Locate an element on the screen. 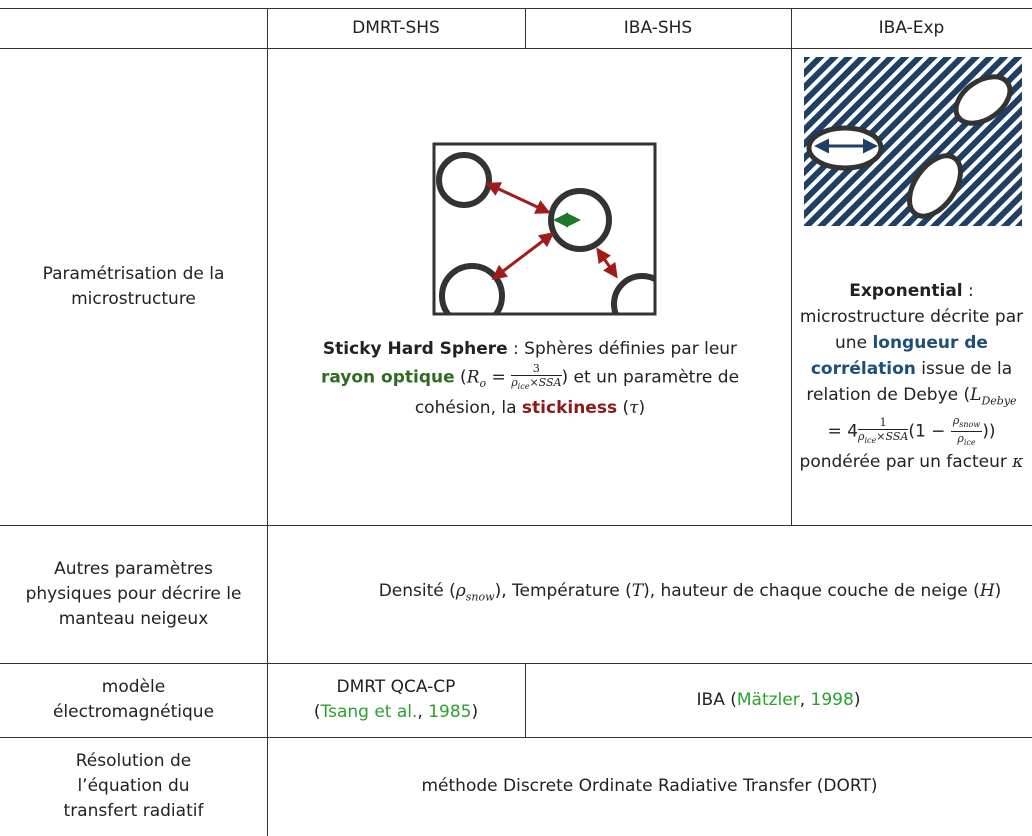 The width and height of the screenshot is (1032, 836). citation: 1998 is located at coordinates (832, 699).